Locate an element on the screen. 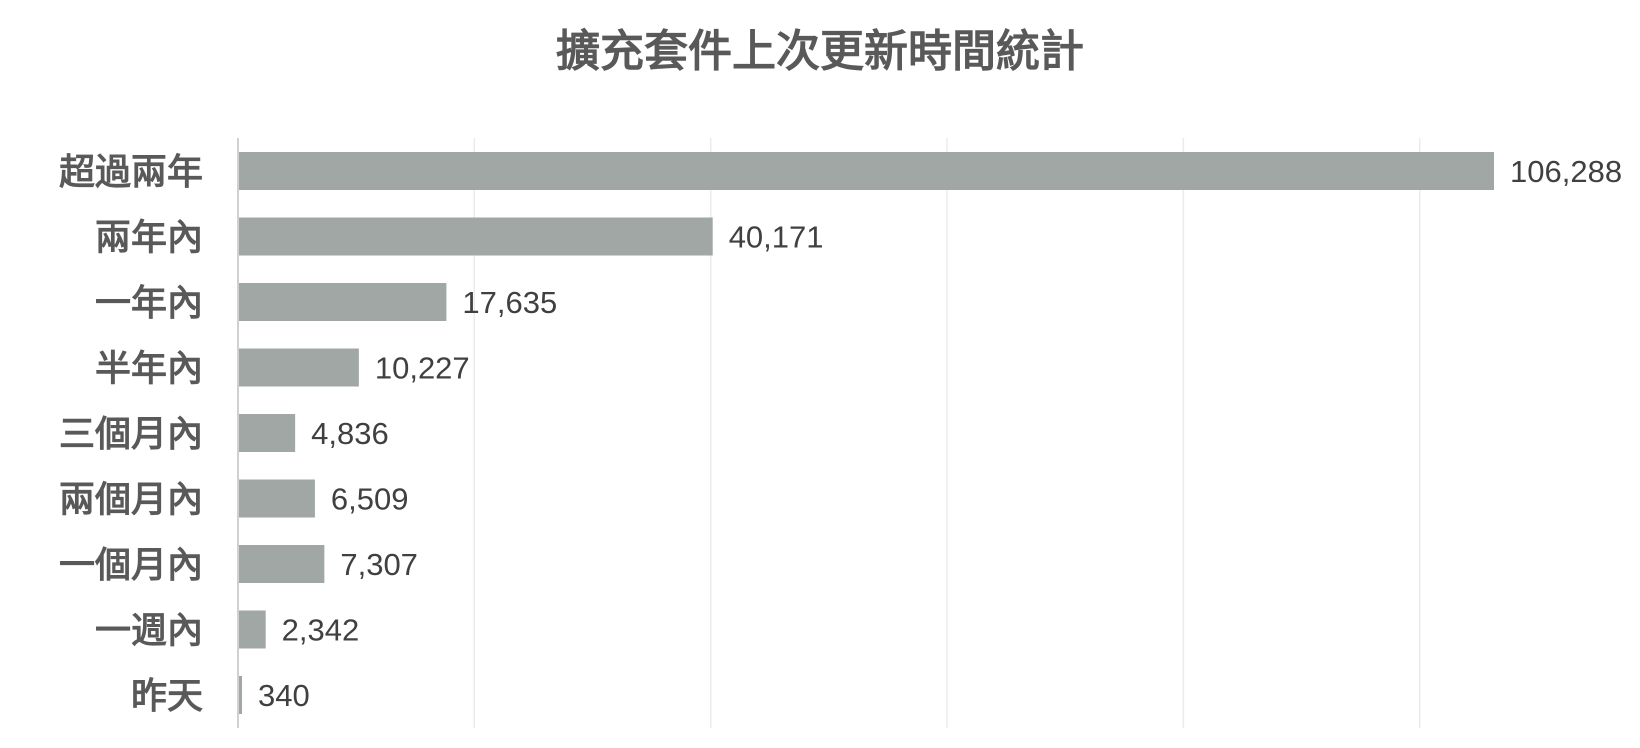  category-label: 兩年內 is located at coordinates (149, 238).